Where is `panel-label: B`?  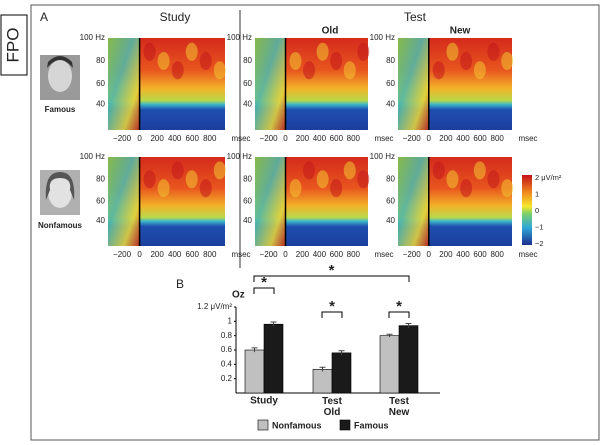 panel-label: B is located at coordinates (180, 284).